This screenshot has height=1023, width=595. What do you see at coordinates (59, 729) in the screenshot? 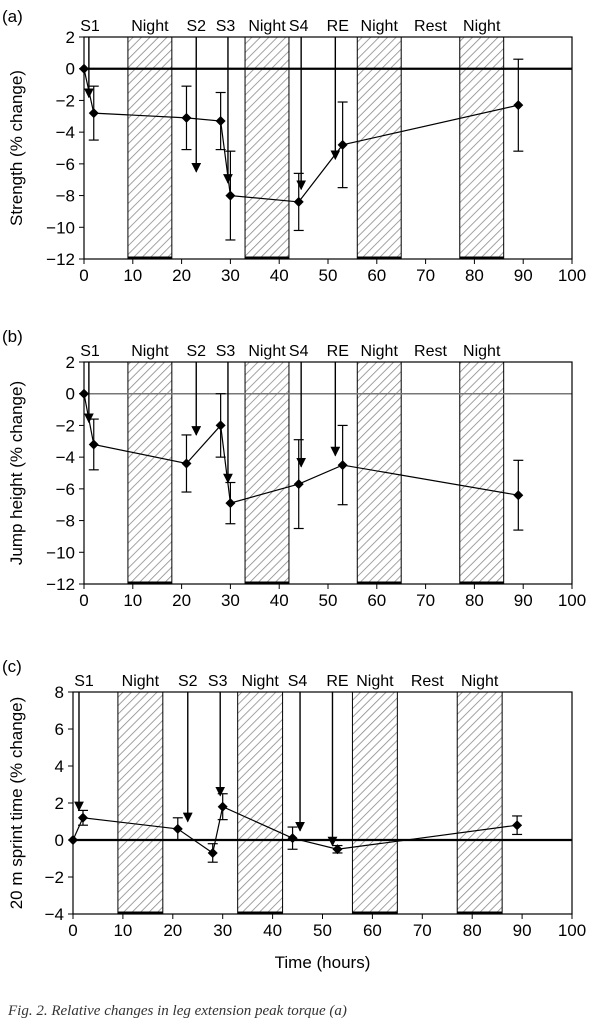
I see `y-tick-label: 6` at bounding box center [59, 729].